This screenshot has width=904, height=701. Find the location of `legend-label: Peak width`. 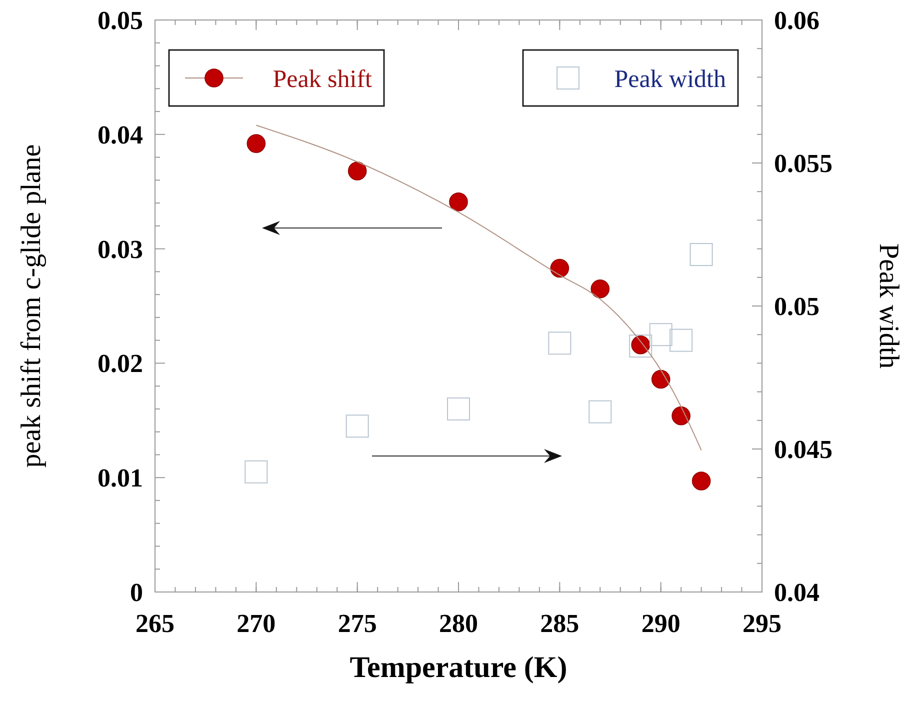

legend-label: Peak width is located at coordinates (670, 79).